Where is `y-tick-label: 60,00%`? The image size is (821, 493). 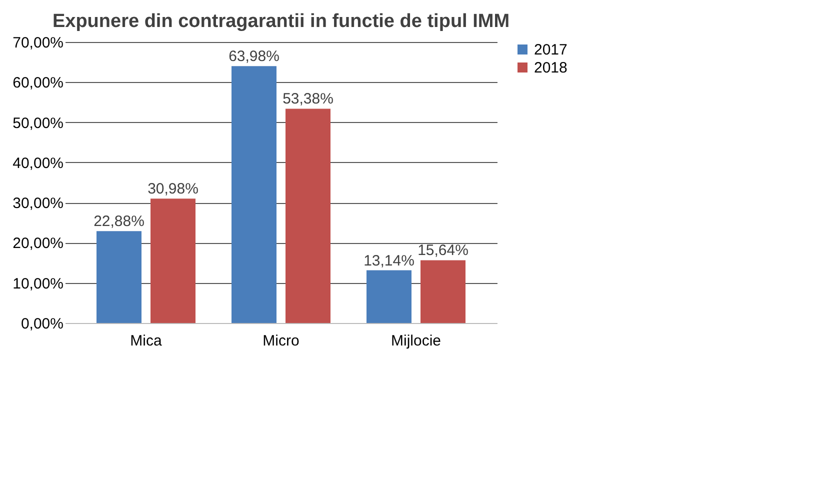 y-tick-label: 60,00% is located at coordinates (38, 83).